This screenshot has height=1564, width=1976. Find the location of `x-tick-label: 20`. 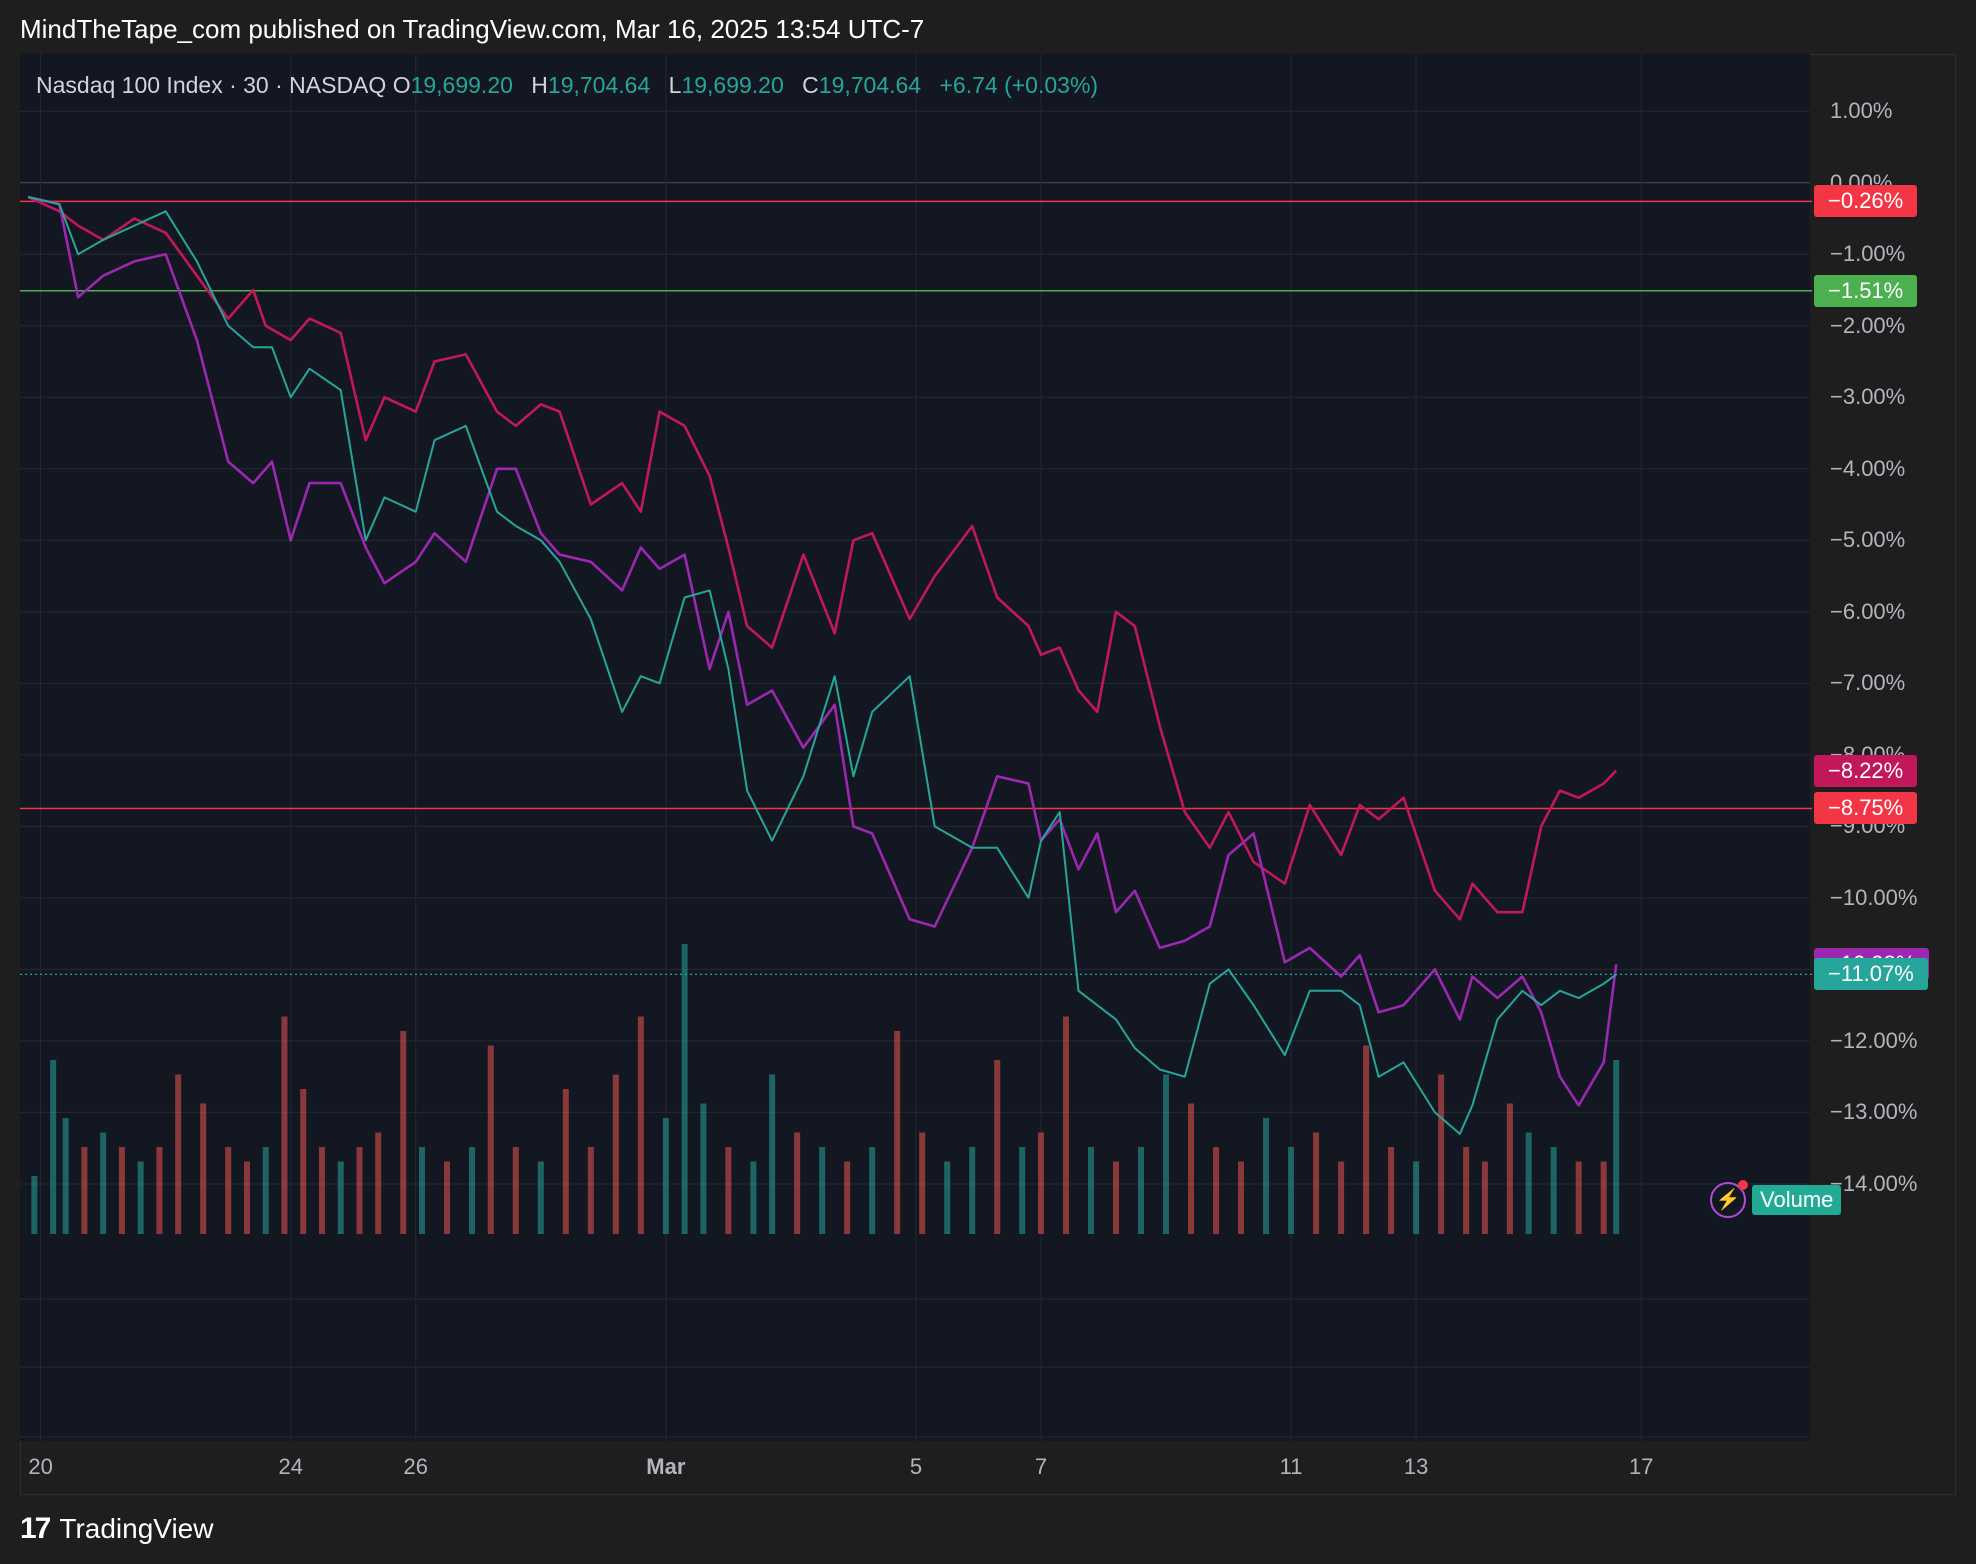

x-tick-label: 20 is located at coordinates (40, 1466).